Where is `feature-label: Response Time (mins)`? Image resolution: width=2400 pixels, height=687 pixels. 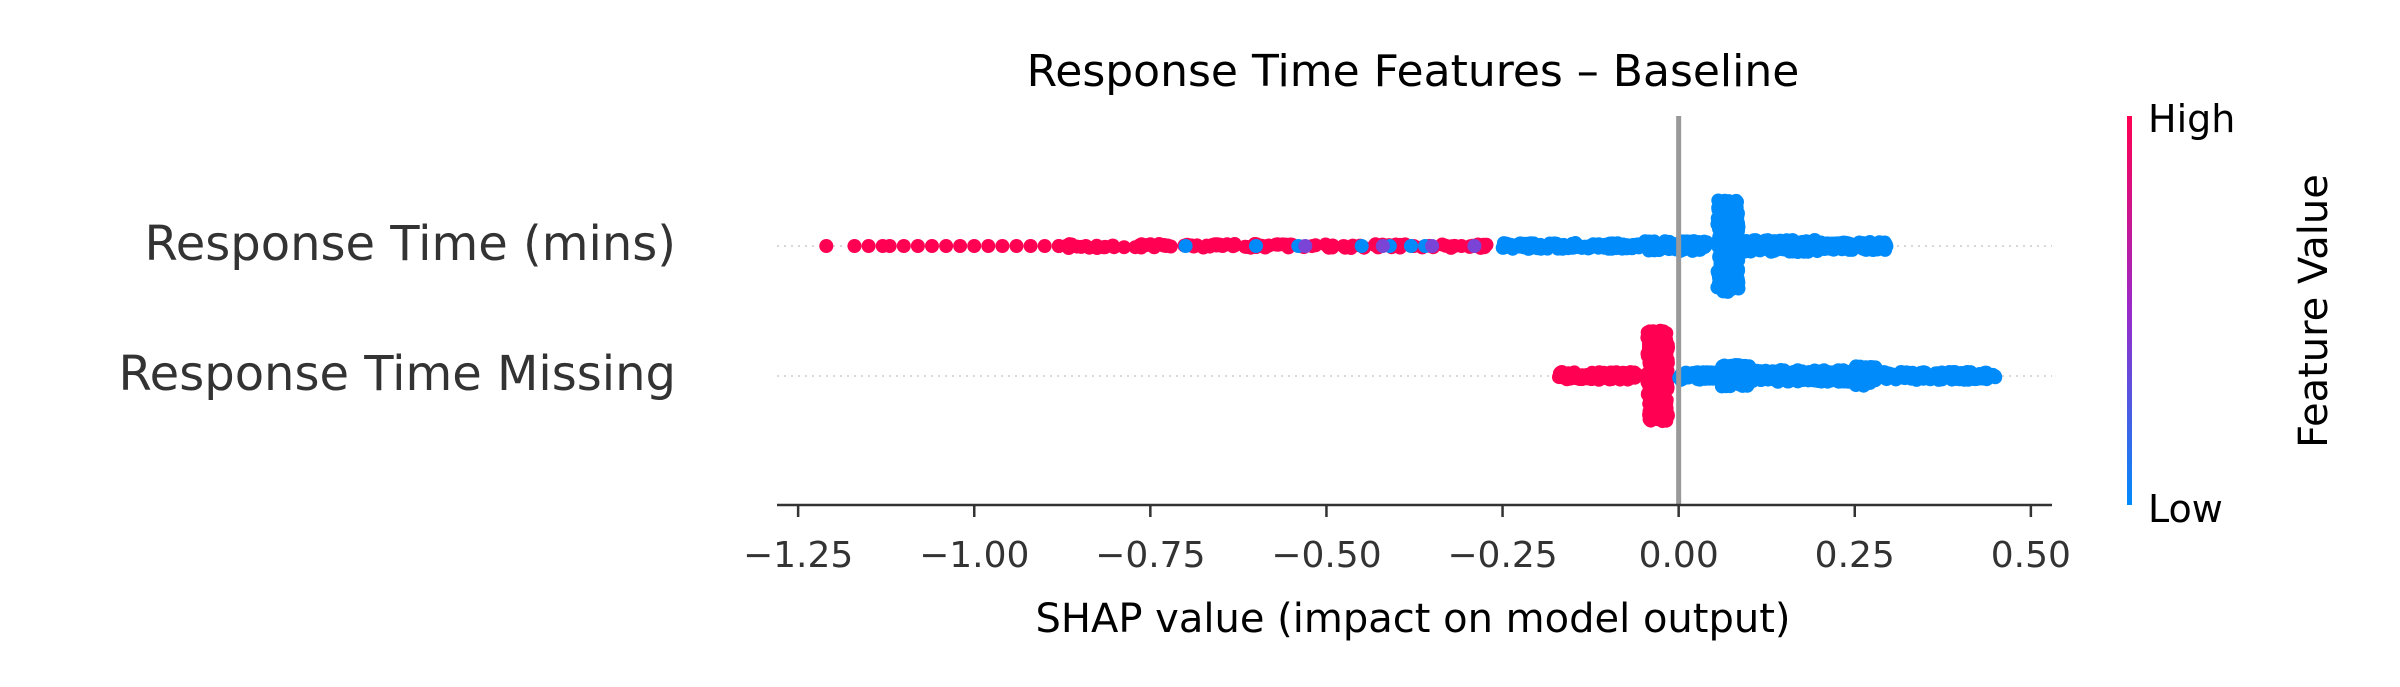 feature-label: Response Time (mins) is located at coordinates (411, 244).